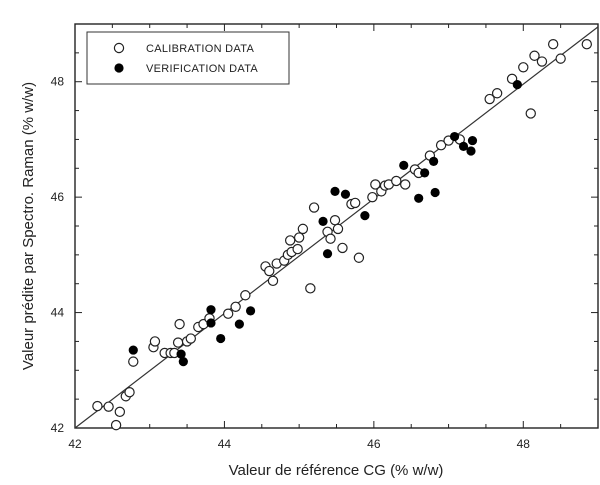  I want to click on x-tick-label: 44, so click(225, 444).